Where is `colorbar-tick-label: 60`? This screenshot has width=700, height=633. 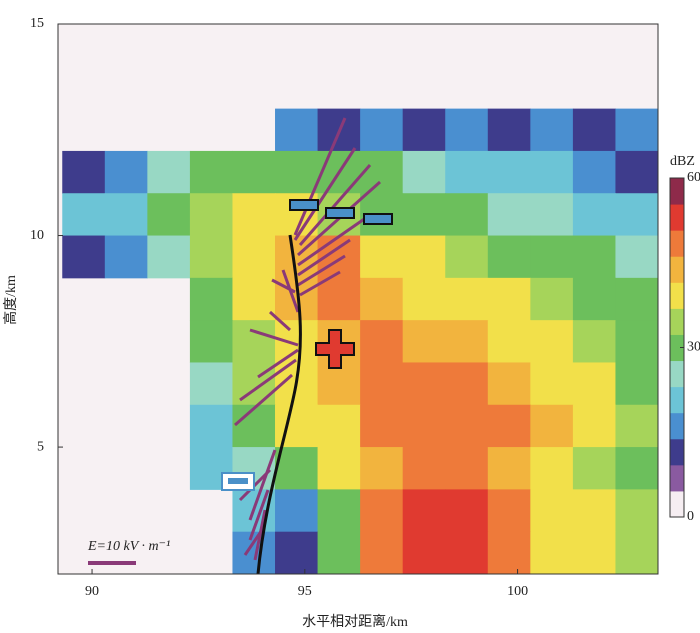
colorbar-tick-label: 60 is located at coordinates (693, 177).